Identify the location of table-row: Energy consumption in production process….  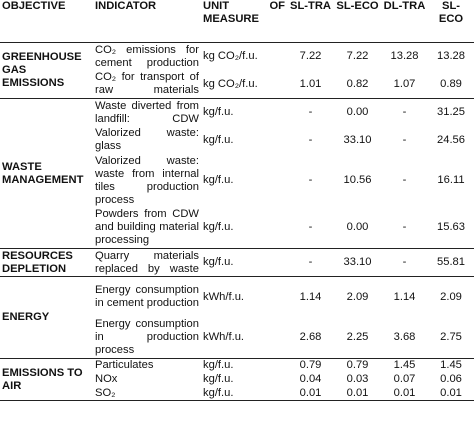
(237, 338).